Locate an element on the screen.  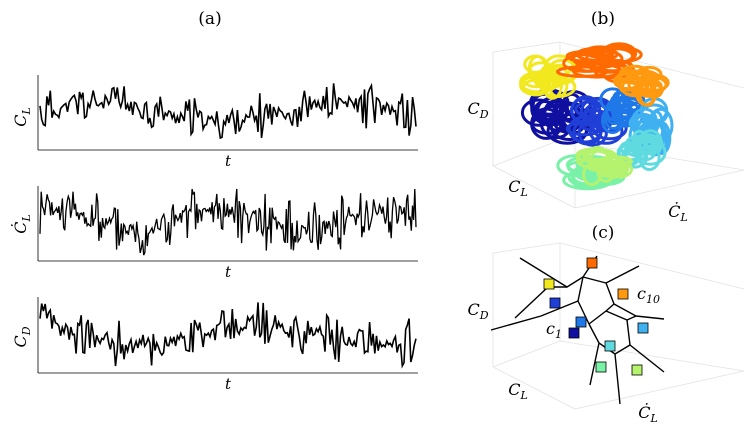
panel-b-xlabel-cldot: ĊL is located at coordinates (678, 212).